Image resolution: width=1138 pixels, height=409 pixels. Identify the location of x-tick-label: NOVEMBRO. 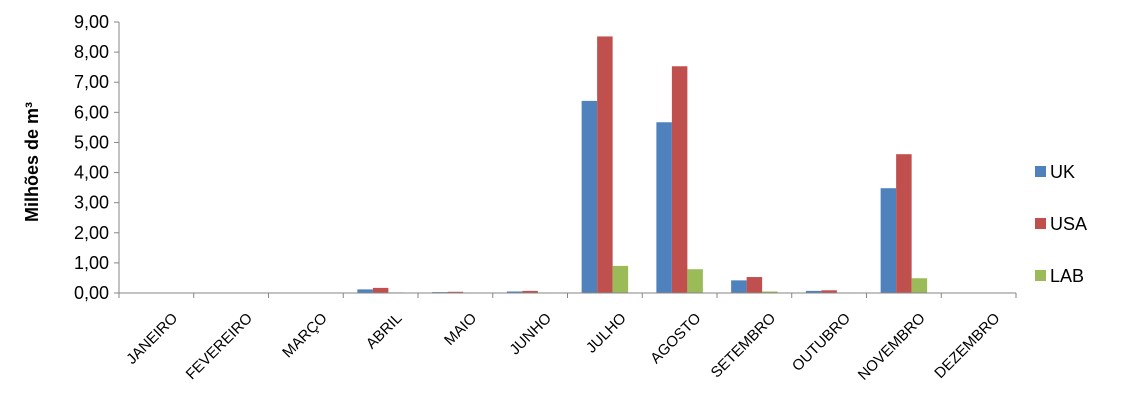
(892, 347).